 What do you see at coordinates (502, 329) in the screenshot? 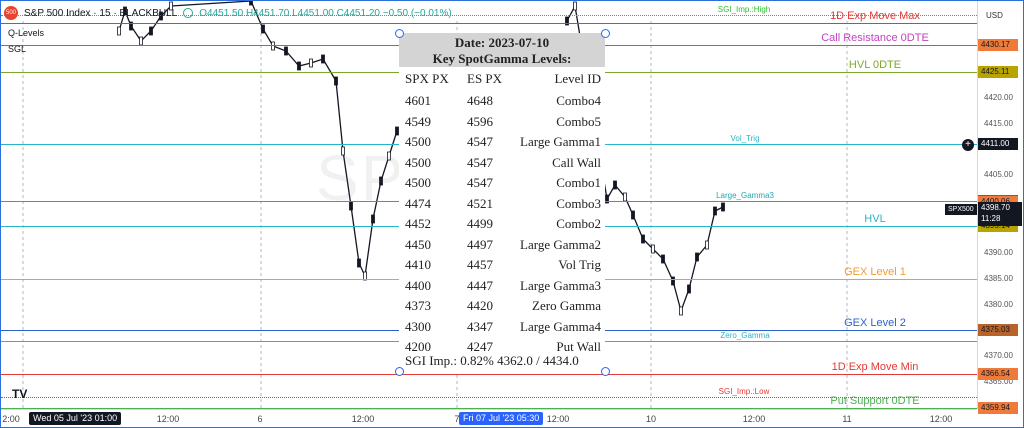
I see `table-row: 4300 4347 Large Gamma4` at bounding box center [502, 329].